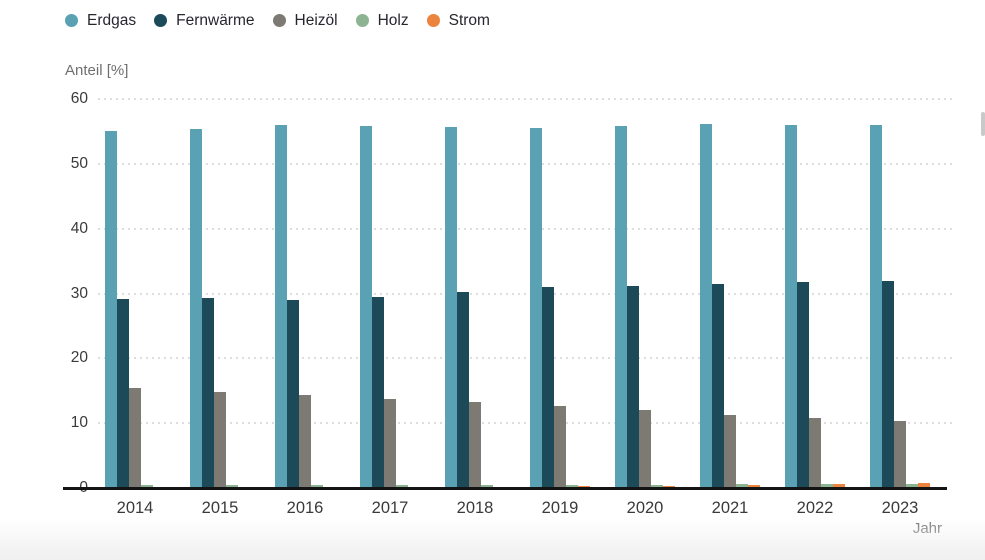 The image size is (985, 560). I want to click on x-tick-label-2022: 2022, so click(815, 508).